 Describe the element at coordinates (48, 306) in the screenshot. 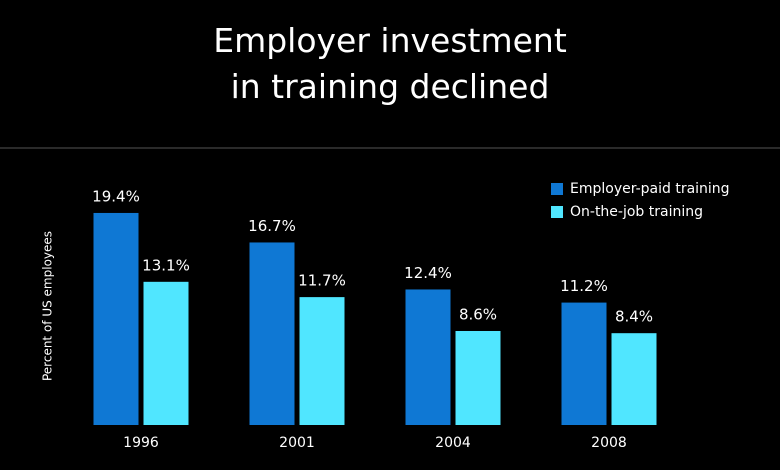

I see `y-axis-label: Percent of US employees` at that location.